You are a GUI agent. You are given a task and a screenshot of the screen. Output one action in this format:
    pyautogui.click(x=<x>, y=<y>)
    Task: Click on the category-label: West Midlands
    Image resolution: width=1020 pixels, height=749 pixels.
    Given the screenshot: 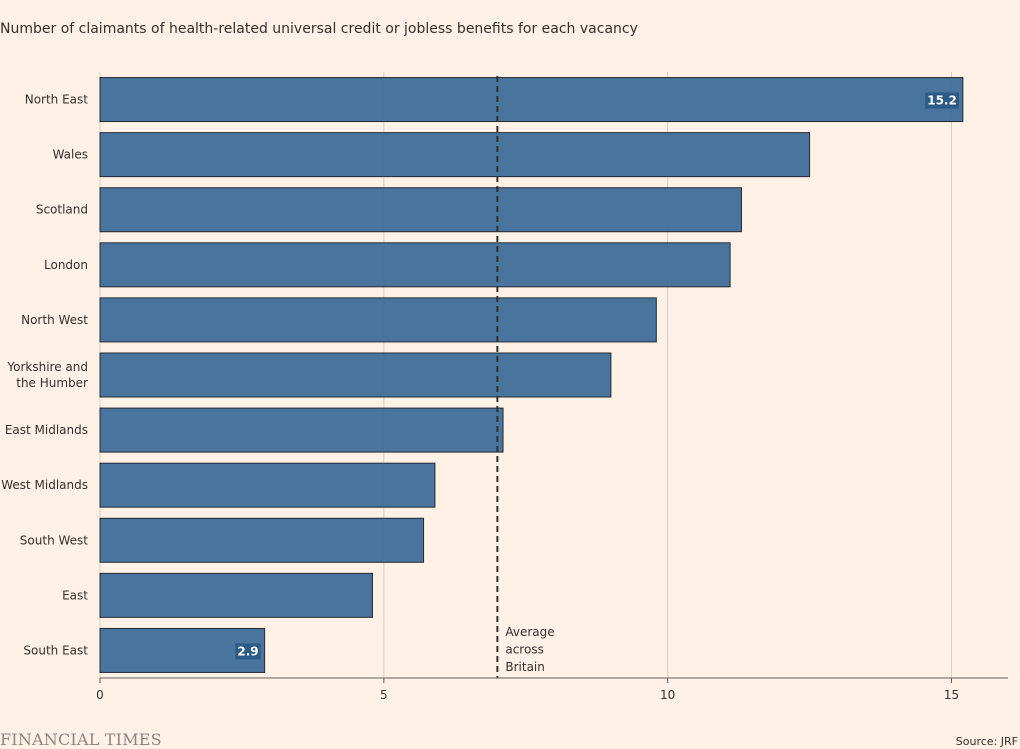 What is the action you would take?
    pyautogui.click(x=44, y=485)
    